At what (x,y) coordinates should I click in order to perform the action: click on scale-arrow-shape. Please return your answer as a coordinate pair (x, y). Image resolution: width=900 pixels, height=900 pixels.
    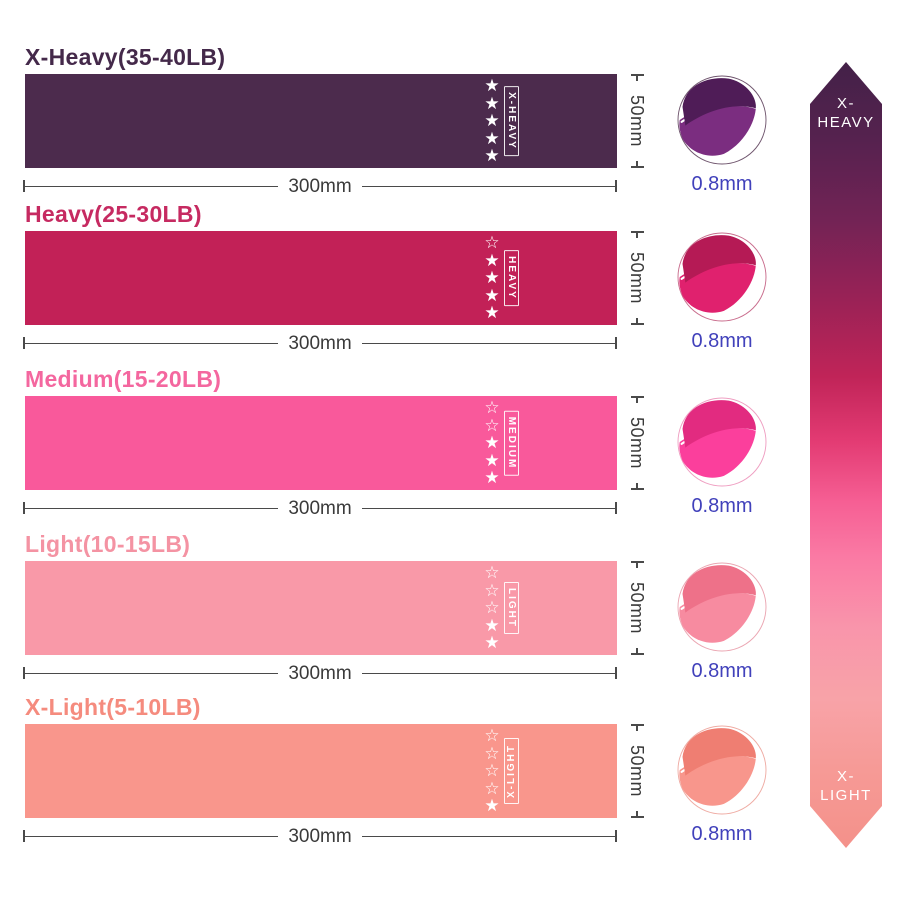
    Looking at the image, I should click on (846, 455).